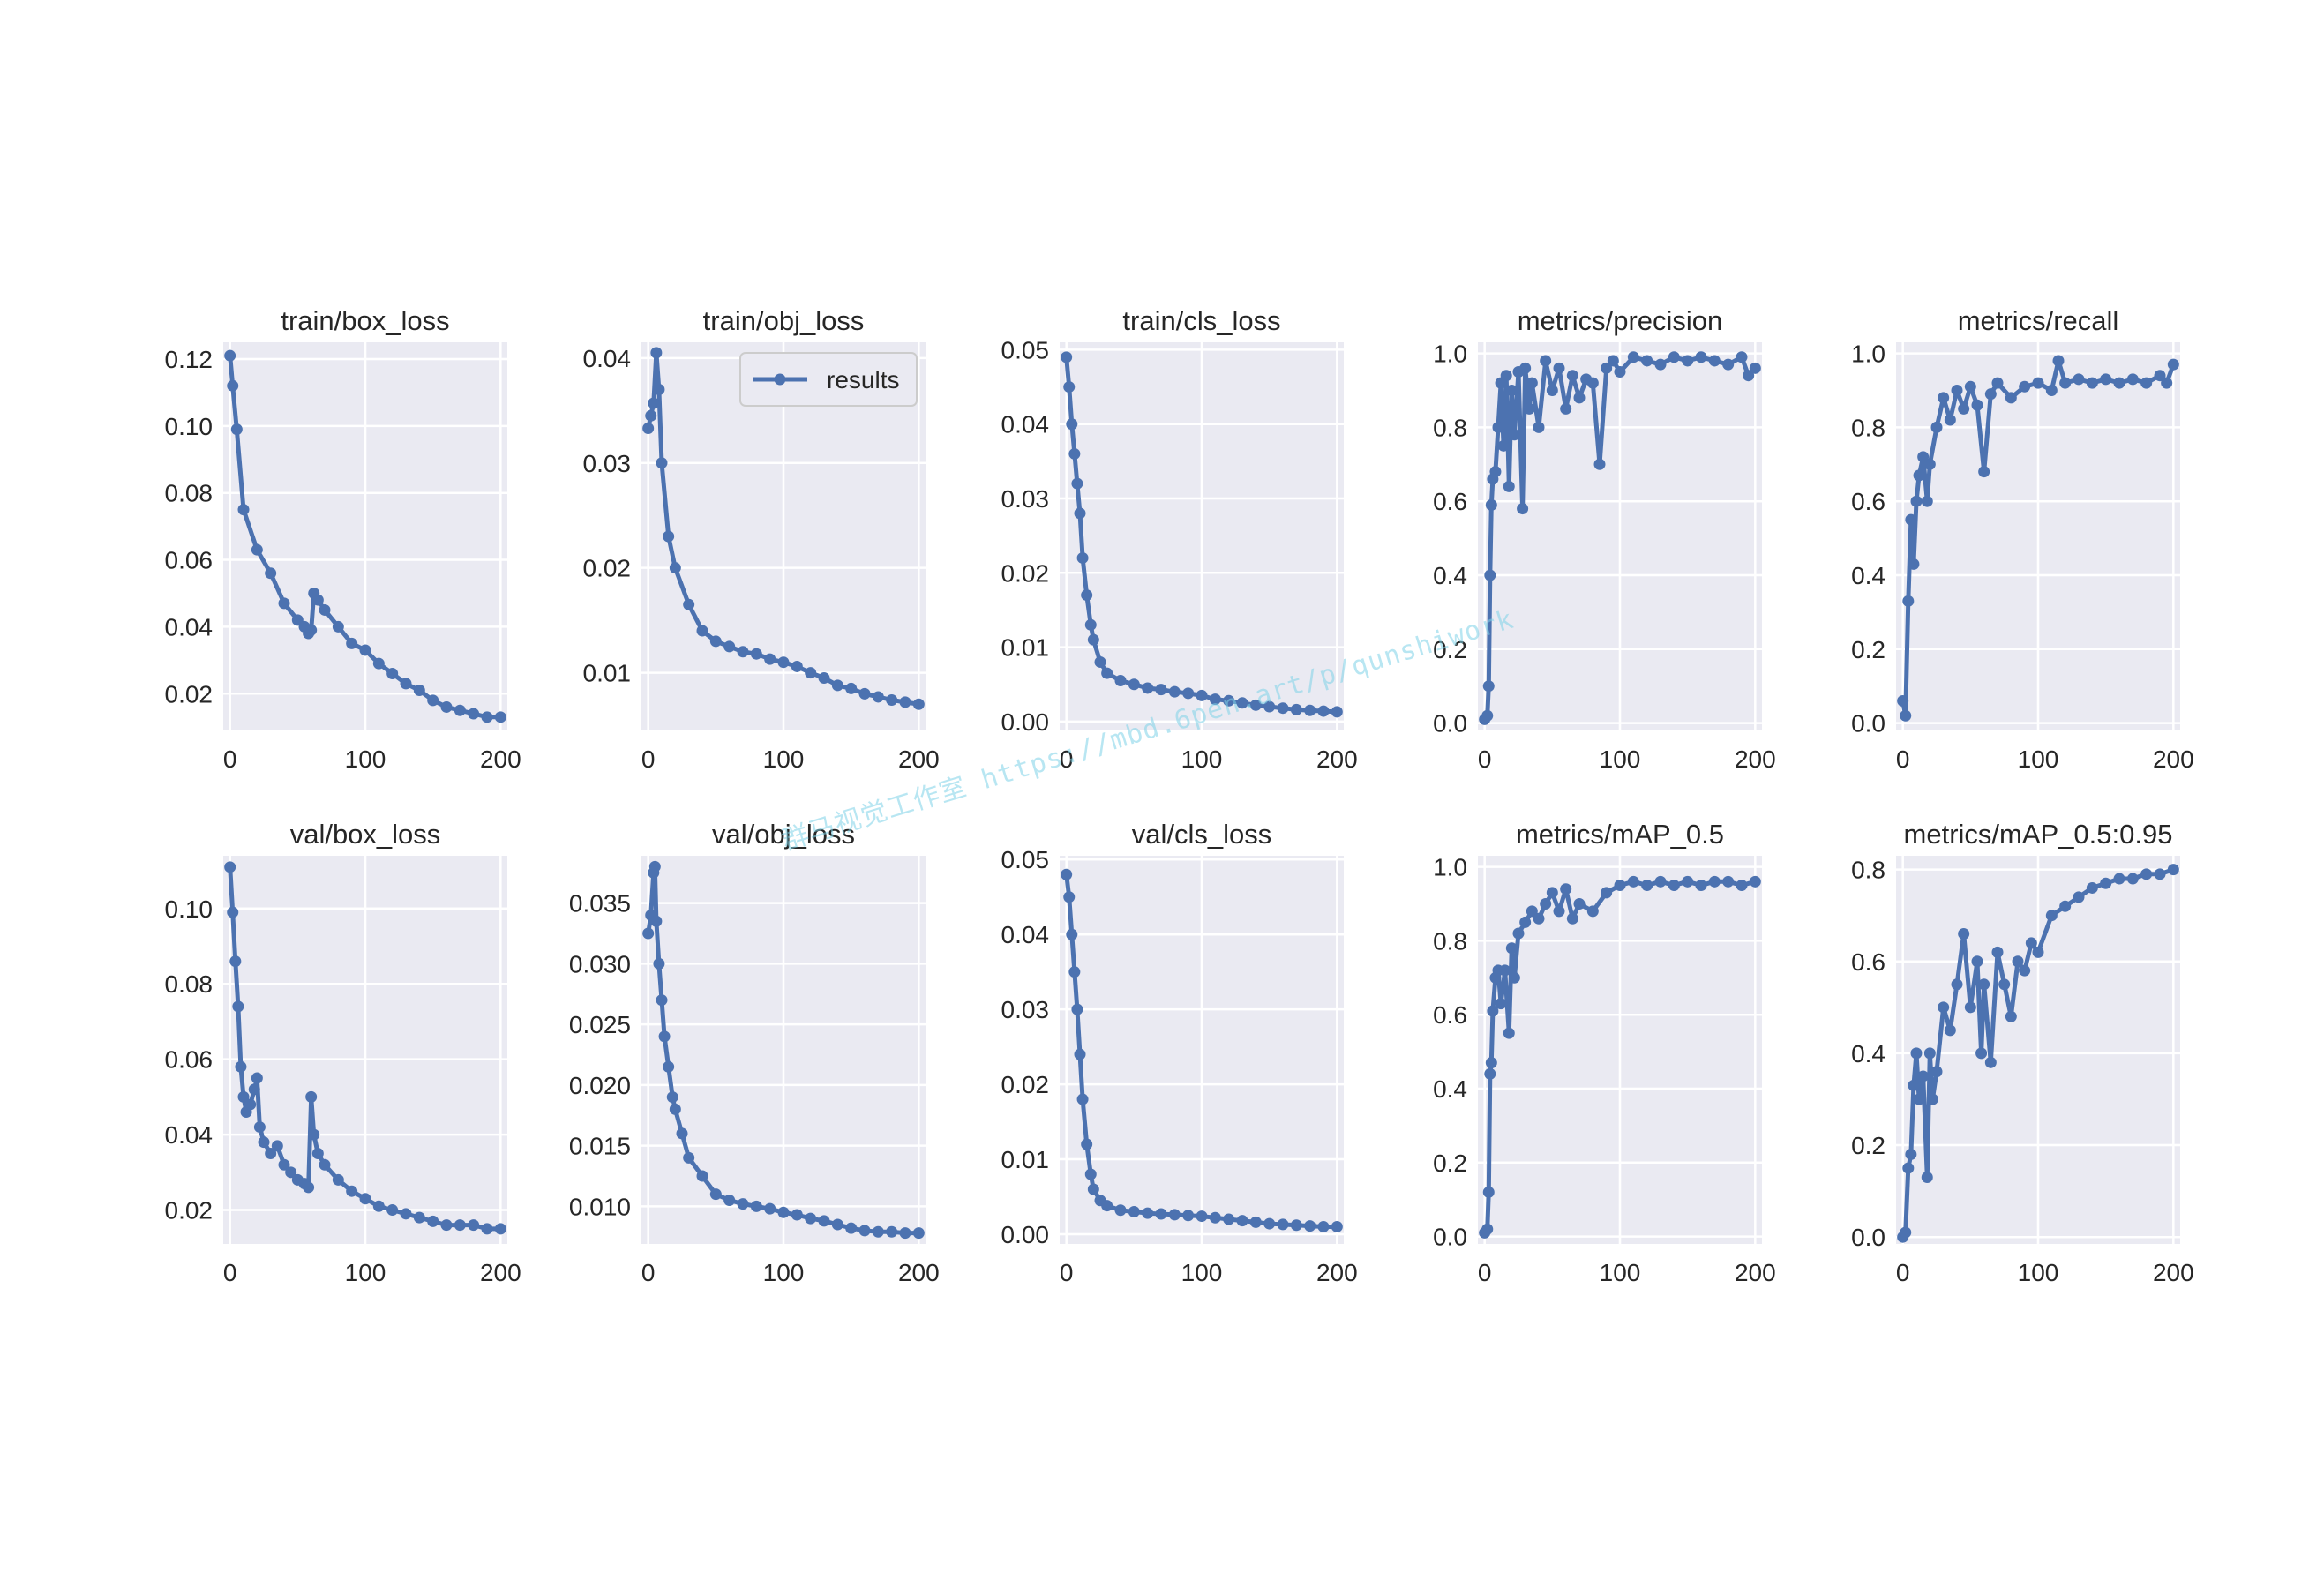 This screenshot has height=1588, width=2324. I want to click on subplot-title: metrics/mAP_0.5, so click(1620, 834).